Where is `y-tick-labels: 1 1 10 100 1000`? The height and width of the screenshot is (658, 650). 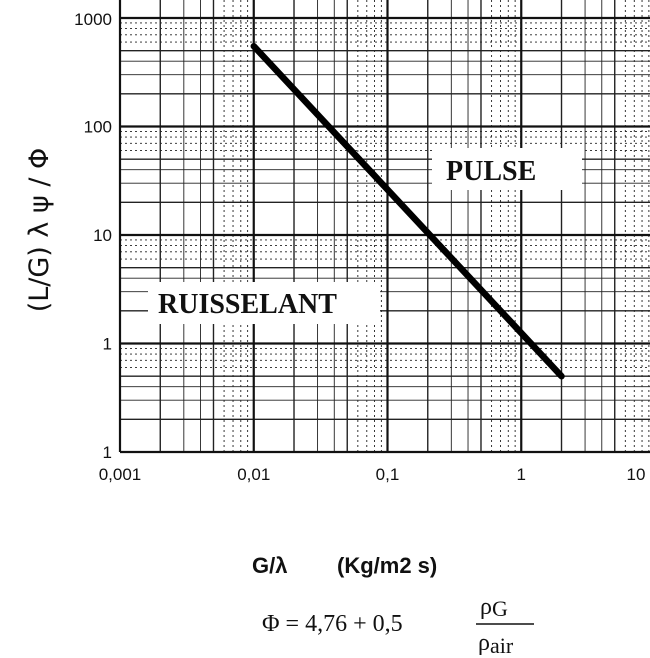
y-tick-labels: 1 1 10 100 1000 is located at coordinates (93, 236).